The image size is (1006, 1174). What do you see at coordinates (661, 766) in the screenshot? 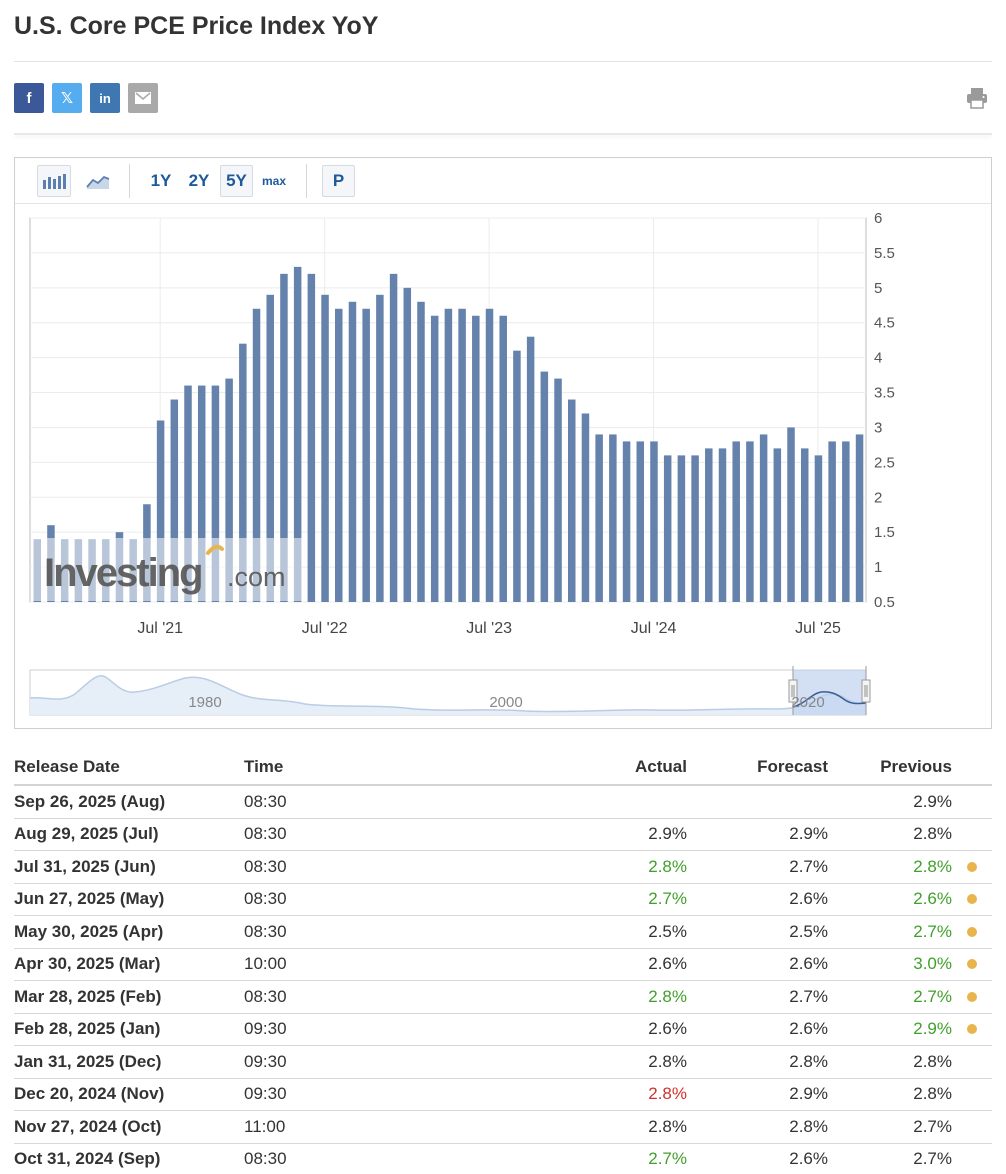
I see `header-actual: Actual` at bounding box center [661, 766].